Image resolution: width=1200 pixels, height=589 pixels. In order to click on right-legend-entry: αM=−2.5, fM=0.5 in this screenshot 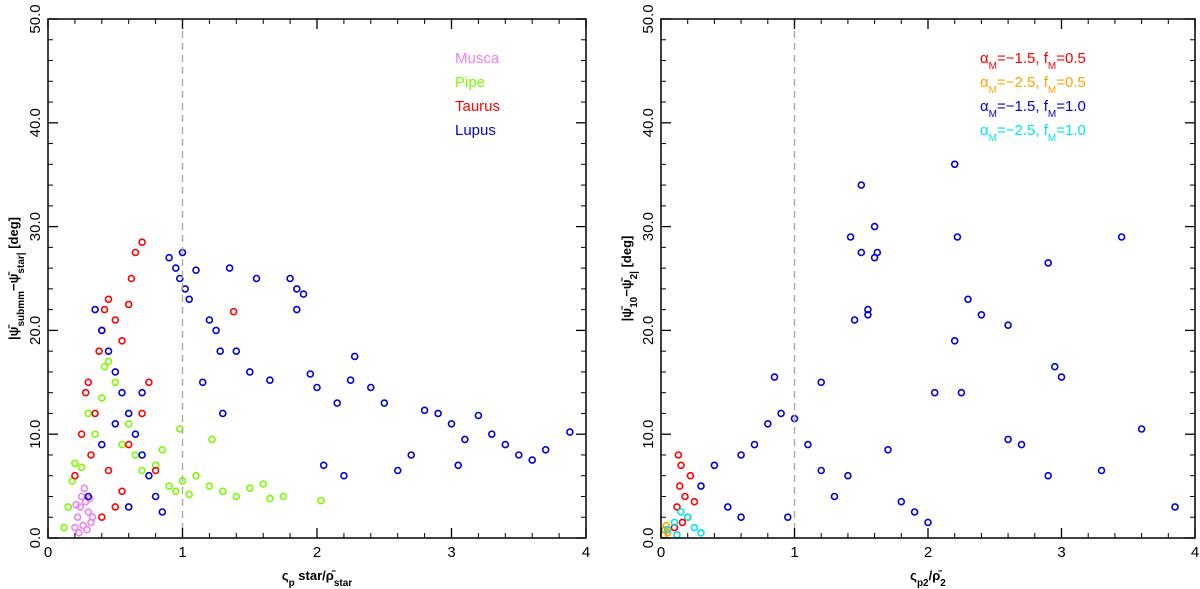, I will do `click(1033, 85)`.